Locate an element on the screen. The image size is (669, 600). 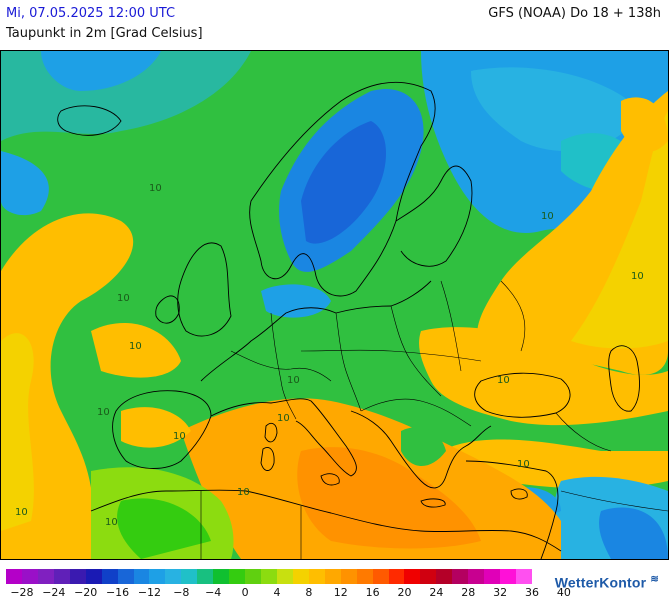
brand-wave-icon: ≋ is located at coordinates (654, 579).